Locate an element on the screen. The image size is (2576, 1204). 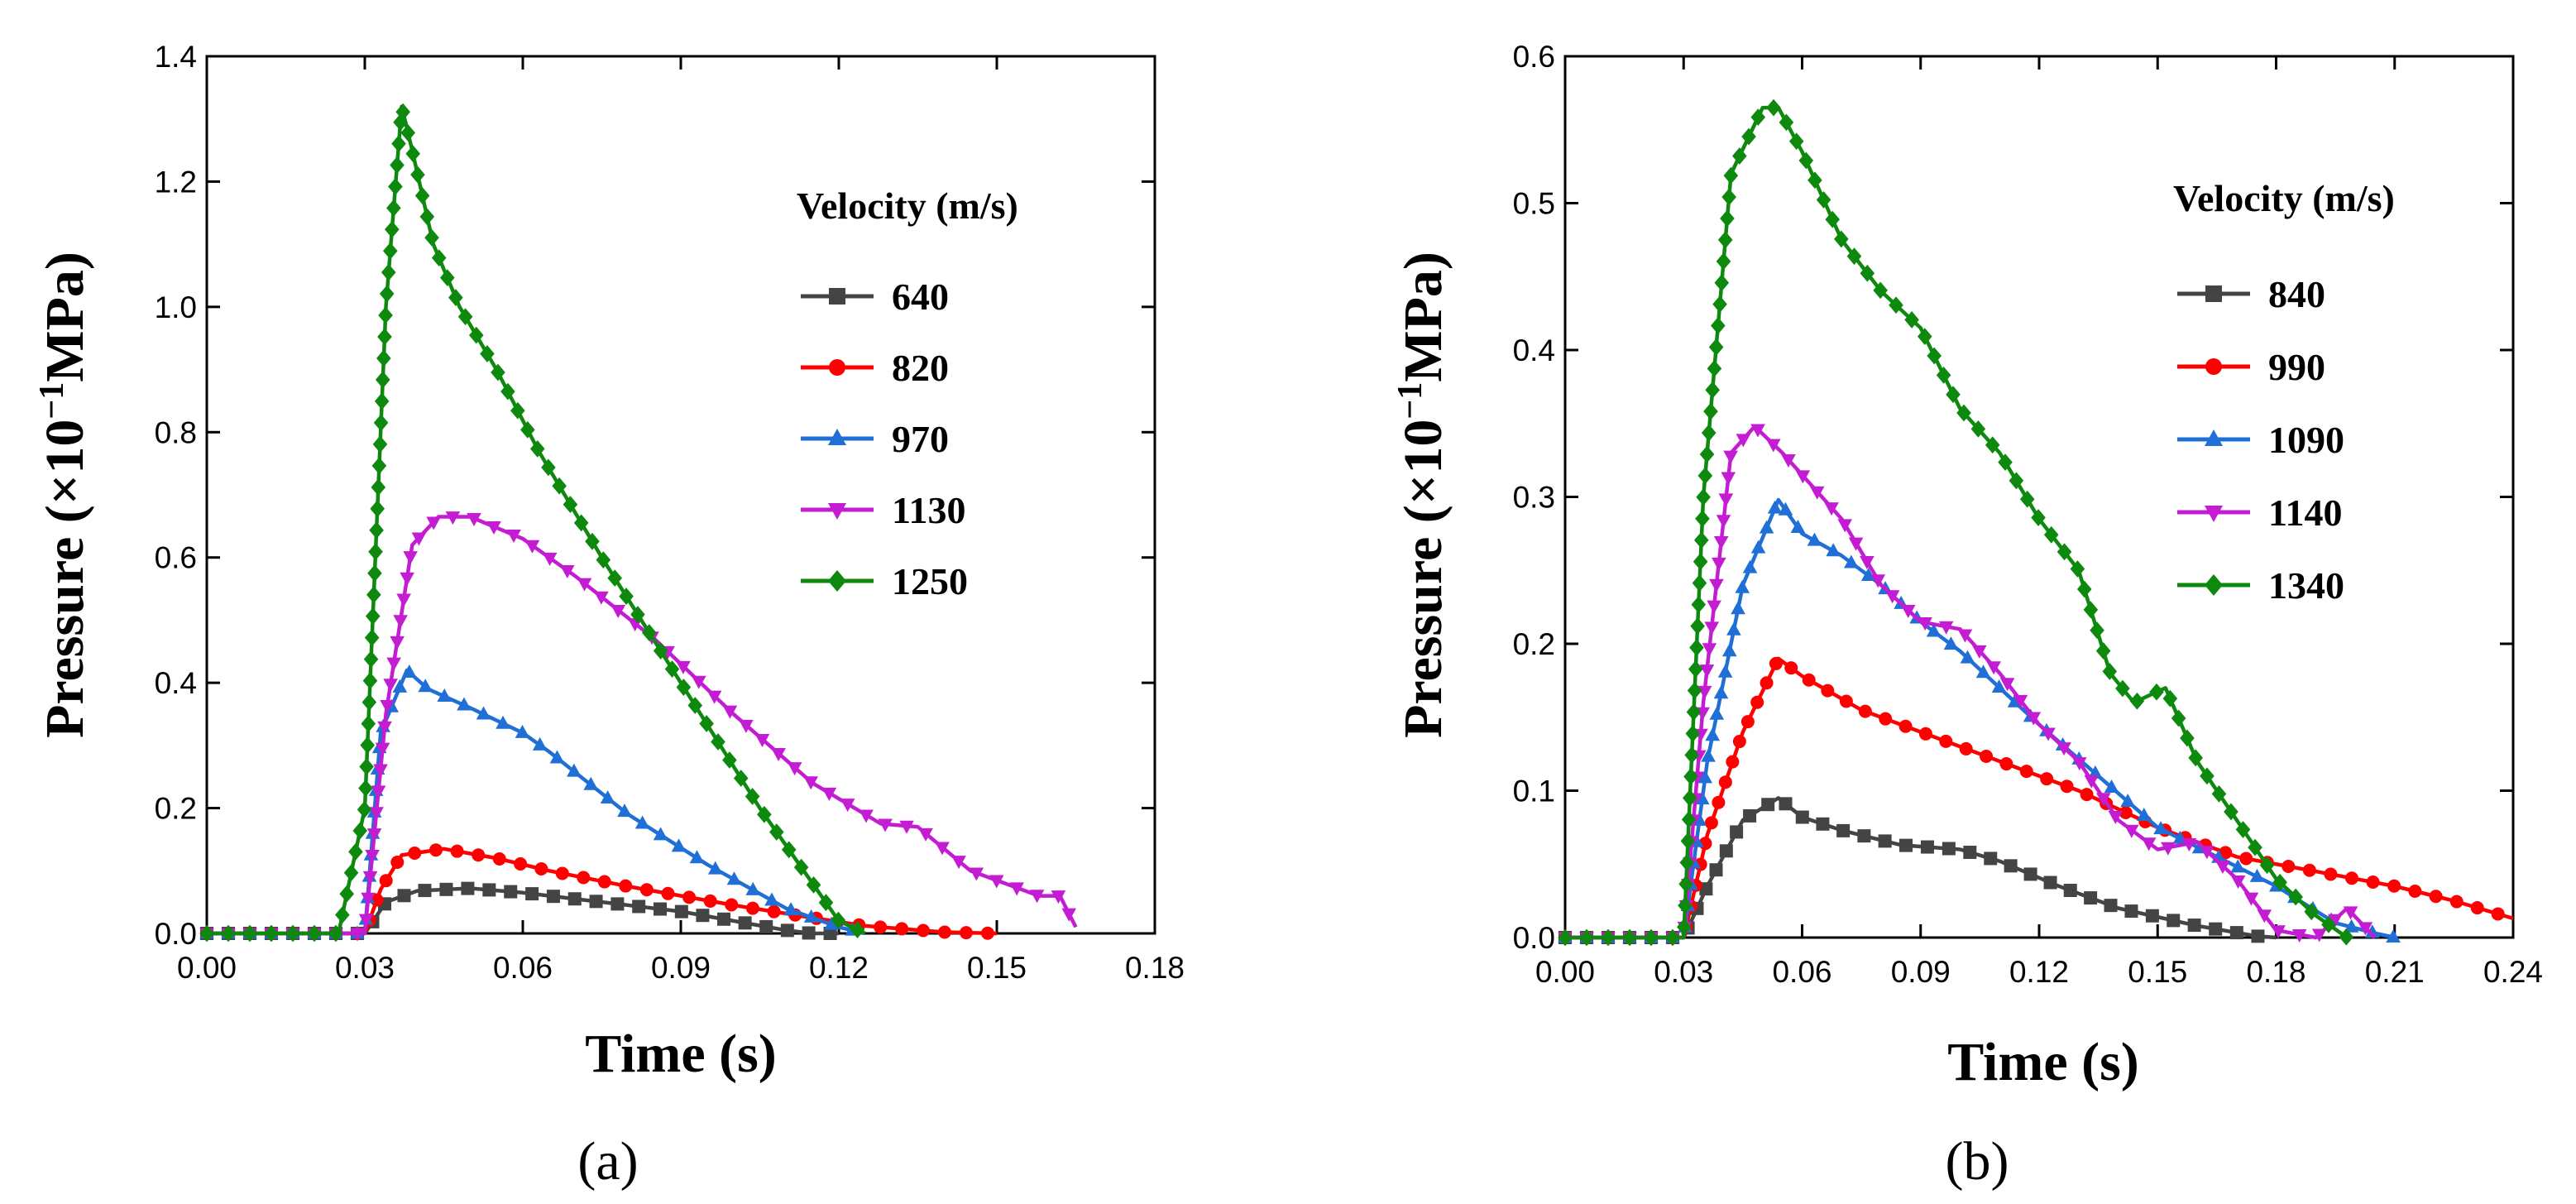
legend-label-970: 970 is located at coordinates (921, 439).